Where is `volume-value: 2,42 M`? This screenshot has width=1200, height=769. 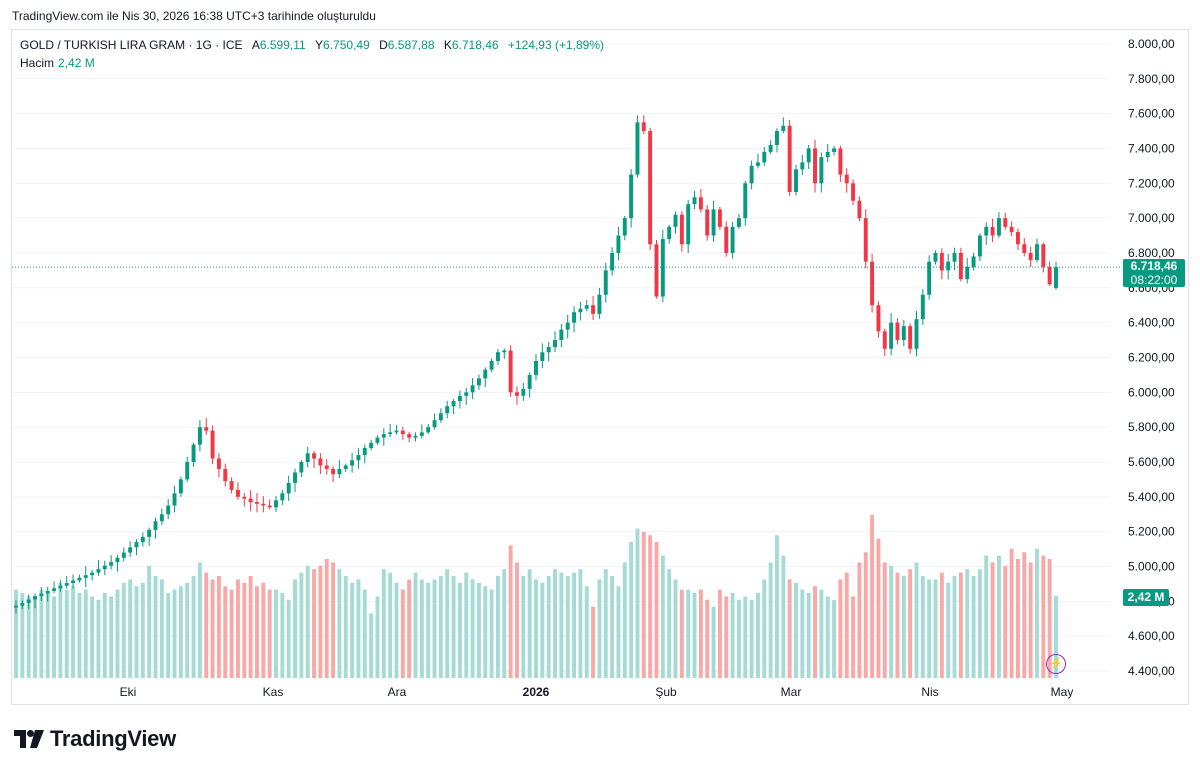 volume-value: 2,42 M is located at coordinates (76, 63).